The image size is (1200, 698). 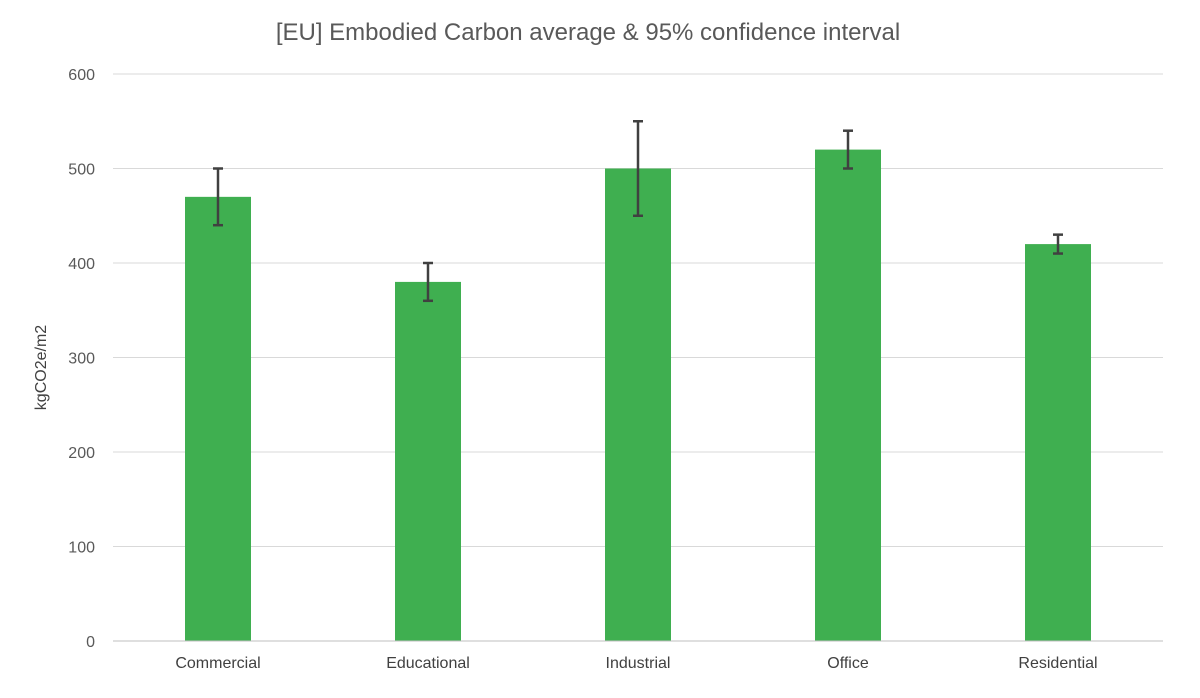 I want to click on y-tick-label: 100, so click(x=81, y=548).